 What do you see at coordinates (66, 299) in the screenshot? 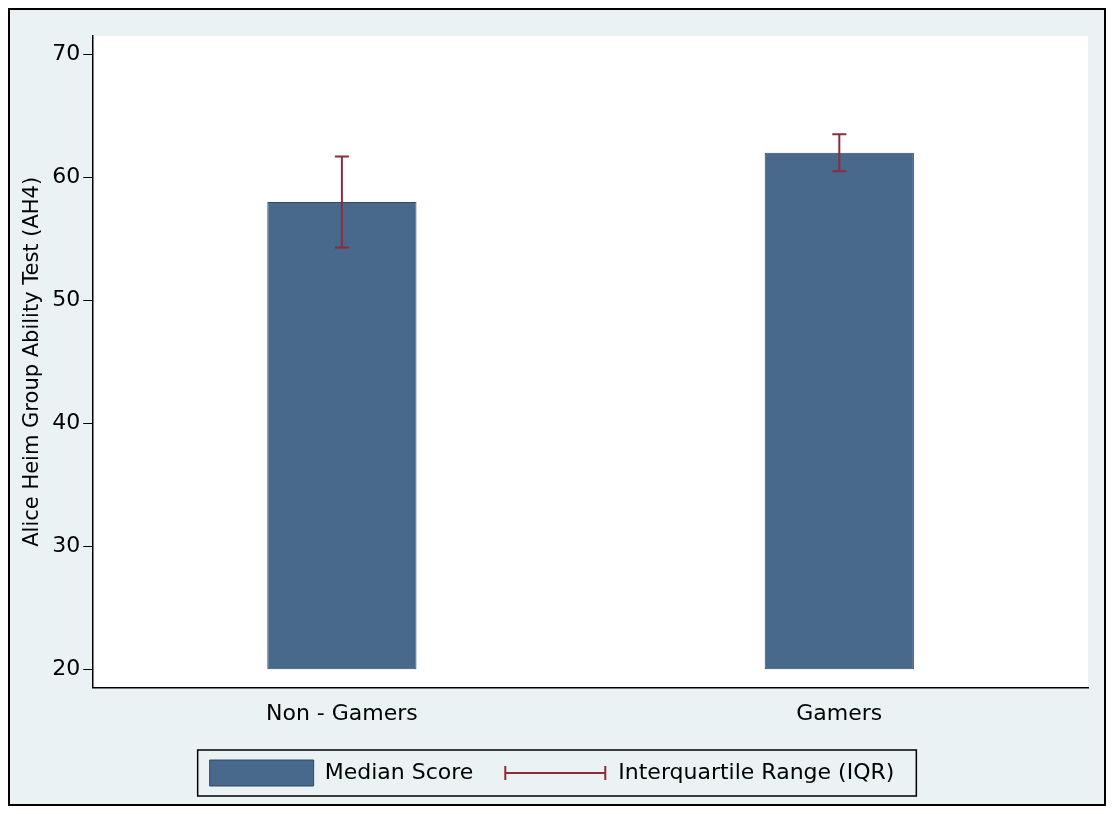
I see `y-tick-label: 50` at bounding box center [66, 299].